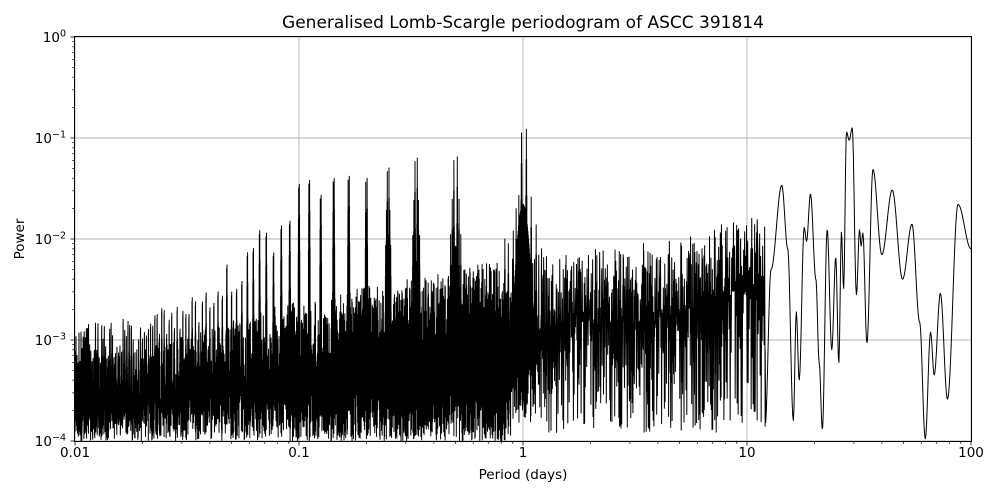  Describe the element at coordinates (50, 441) in the screenshot. I see `y-tick-label: 10⁻⁴` at that location.